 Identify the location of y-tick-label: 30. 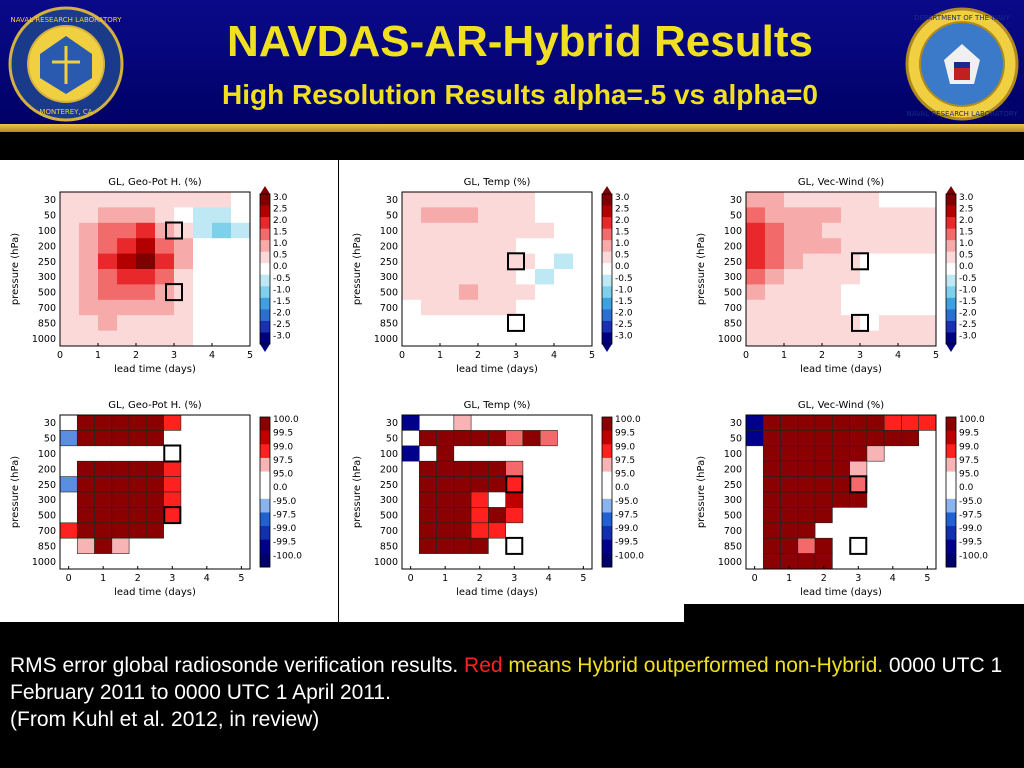
(736, 423).